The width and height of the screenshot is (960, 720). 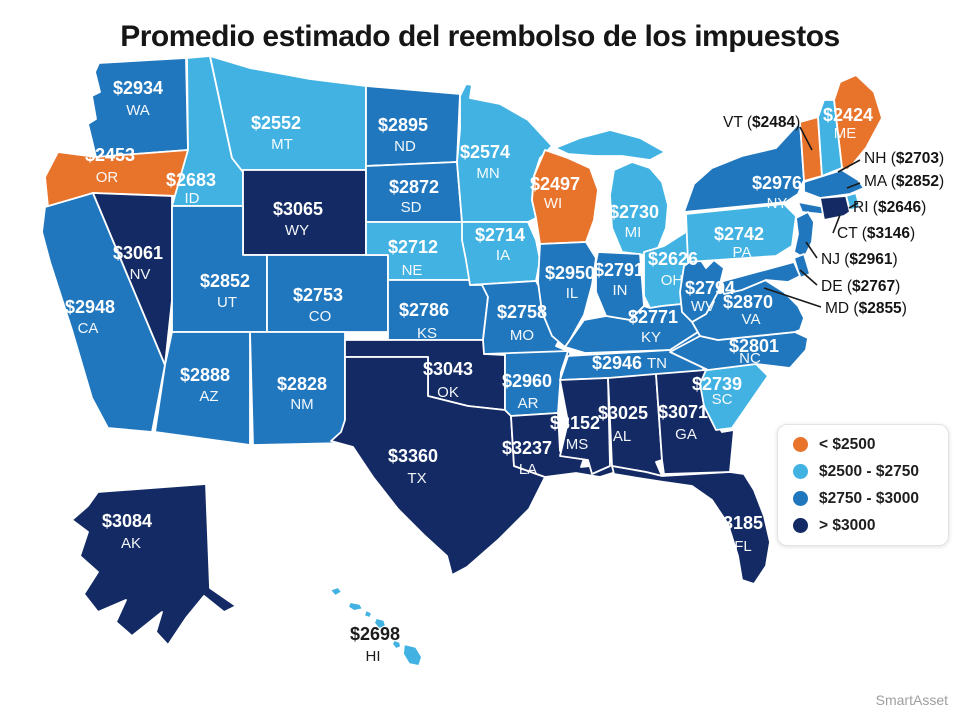 I want to click on state-abbr-label-nd: ND, so click(x=405, y=146).